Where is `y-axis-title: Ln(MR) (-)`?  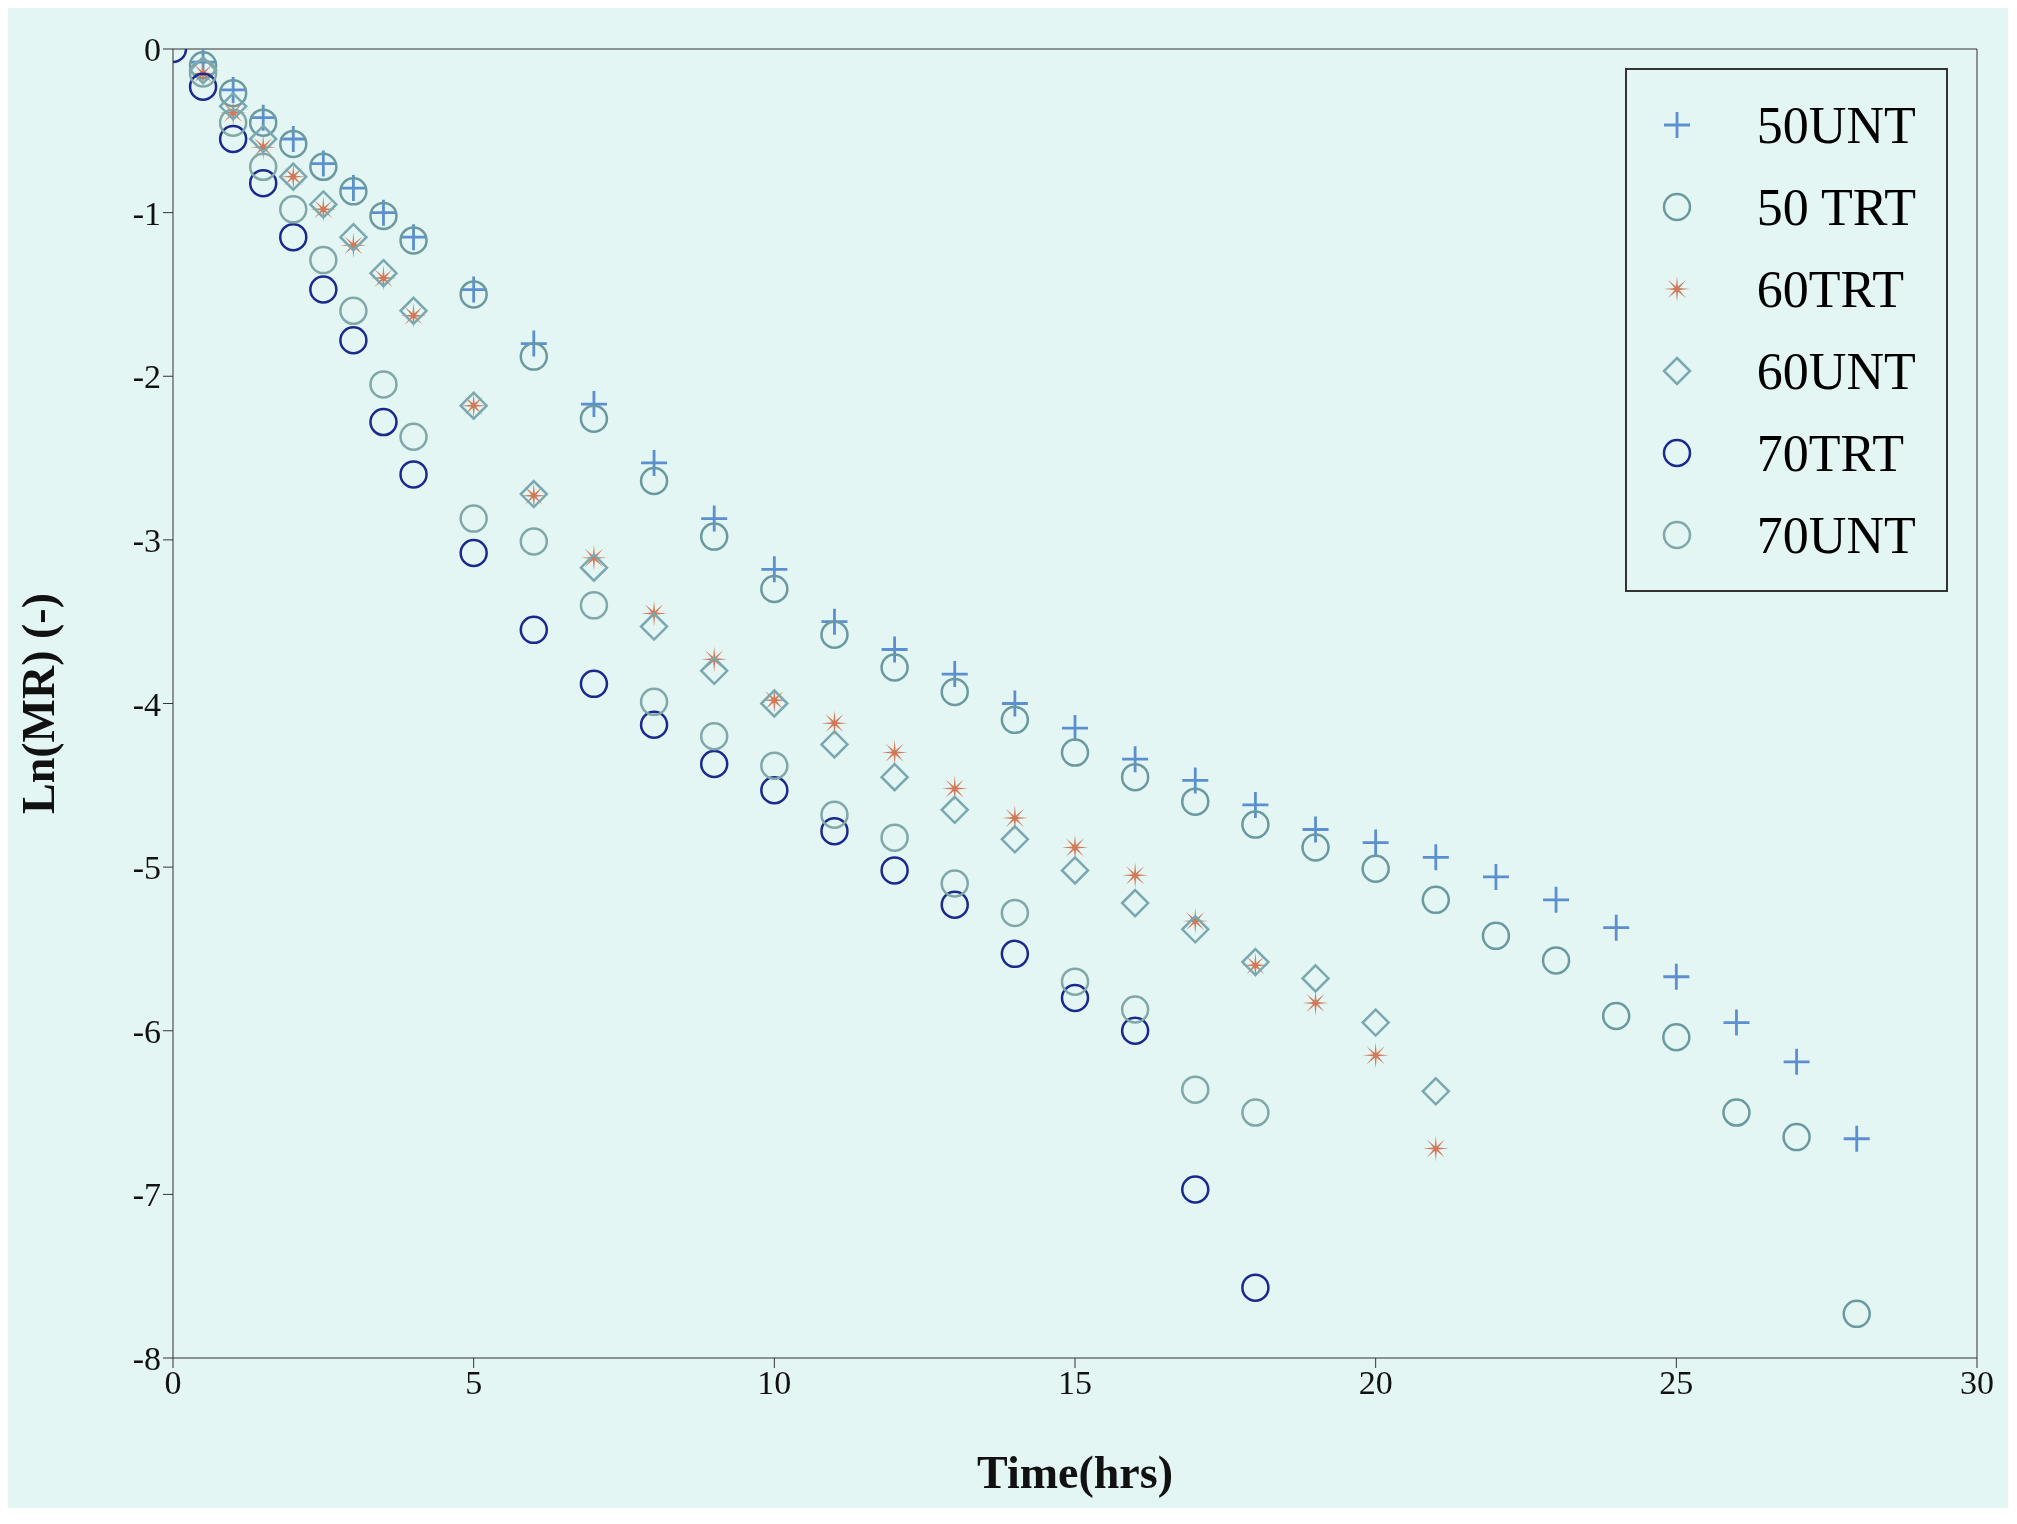
y-axis-title: Ln(MR) (-) is located at coordinates (39, 703).